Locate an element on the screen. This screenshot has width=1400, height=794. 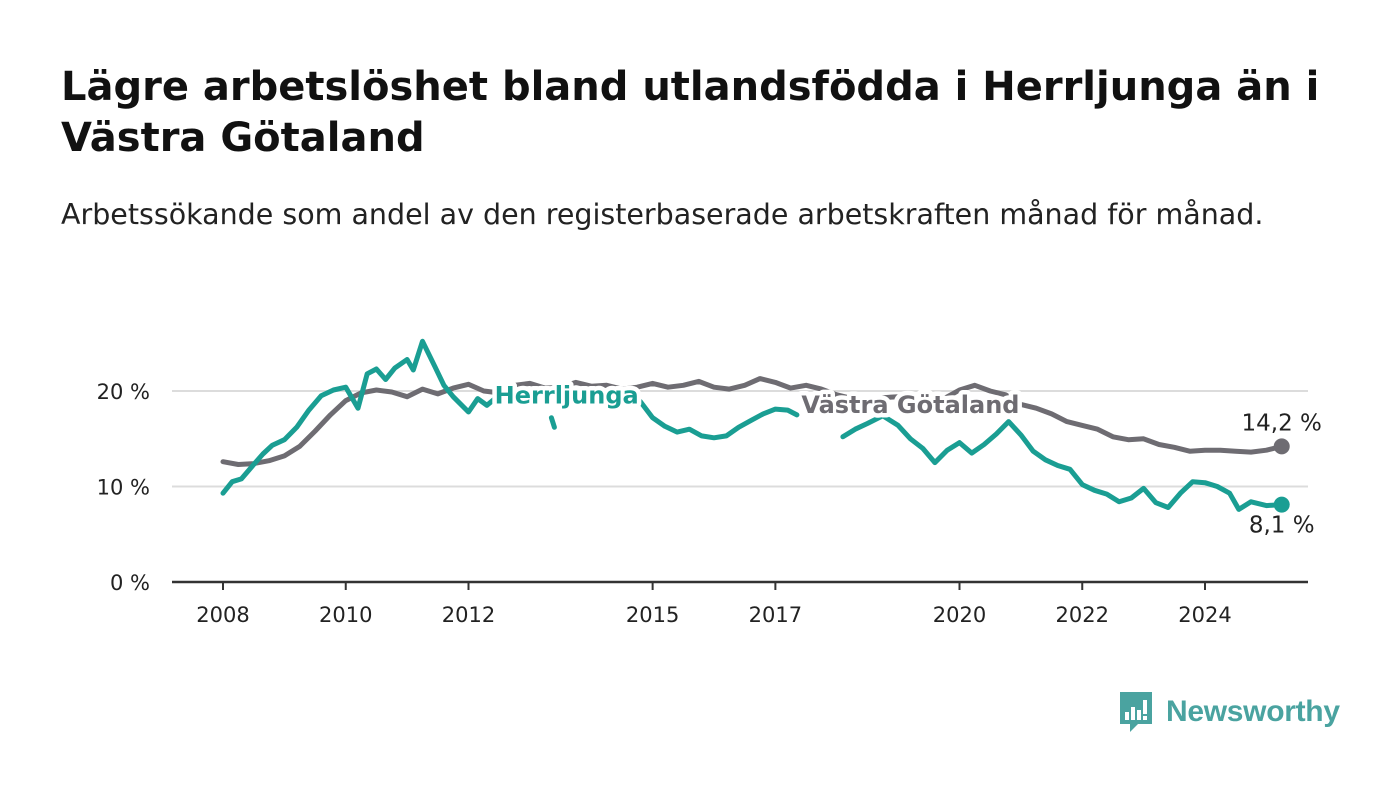
x-tick-label: 2010 is located at coordinates (345, 615).